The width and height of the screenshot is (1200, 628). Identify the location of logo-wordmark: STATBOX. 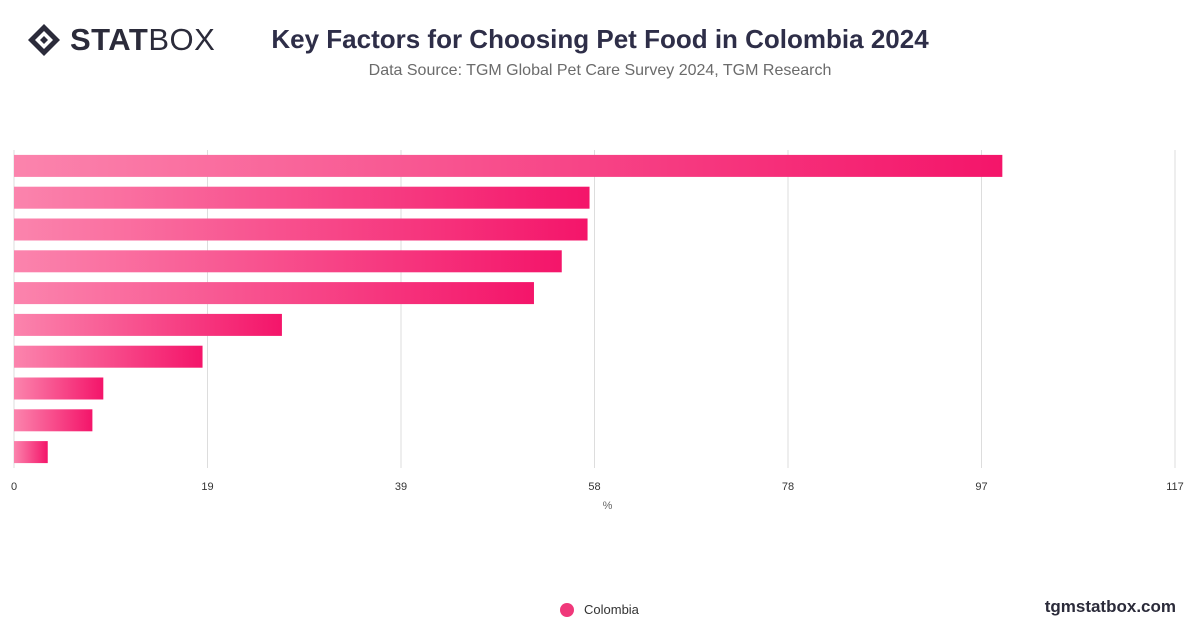
(142, 40).